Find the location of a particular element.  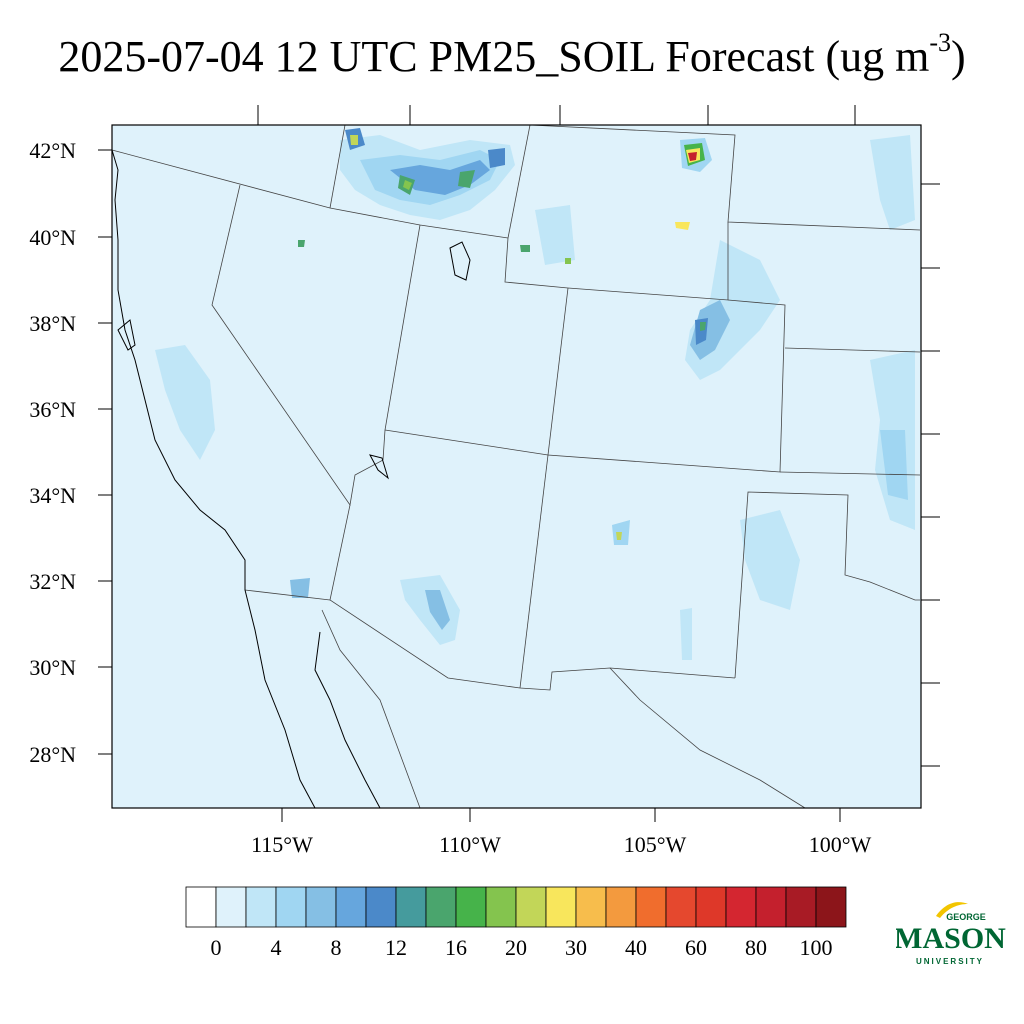

colorbar-label: 12 is located at coordinates (396, 947).